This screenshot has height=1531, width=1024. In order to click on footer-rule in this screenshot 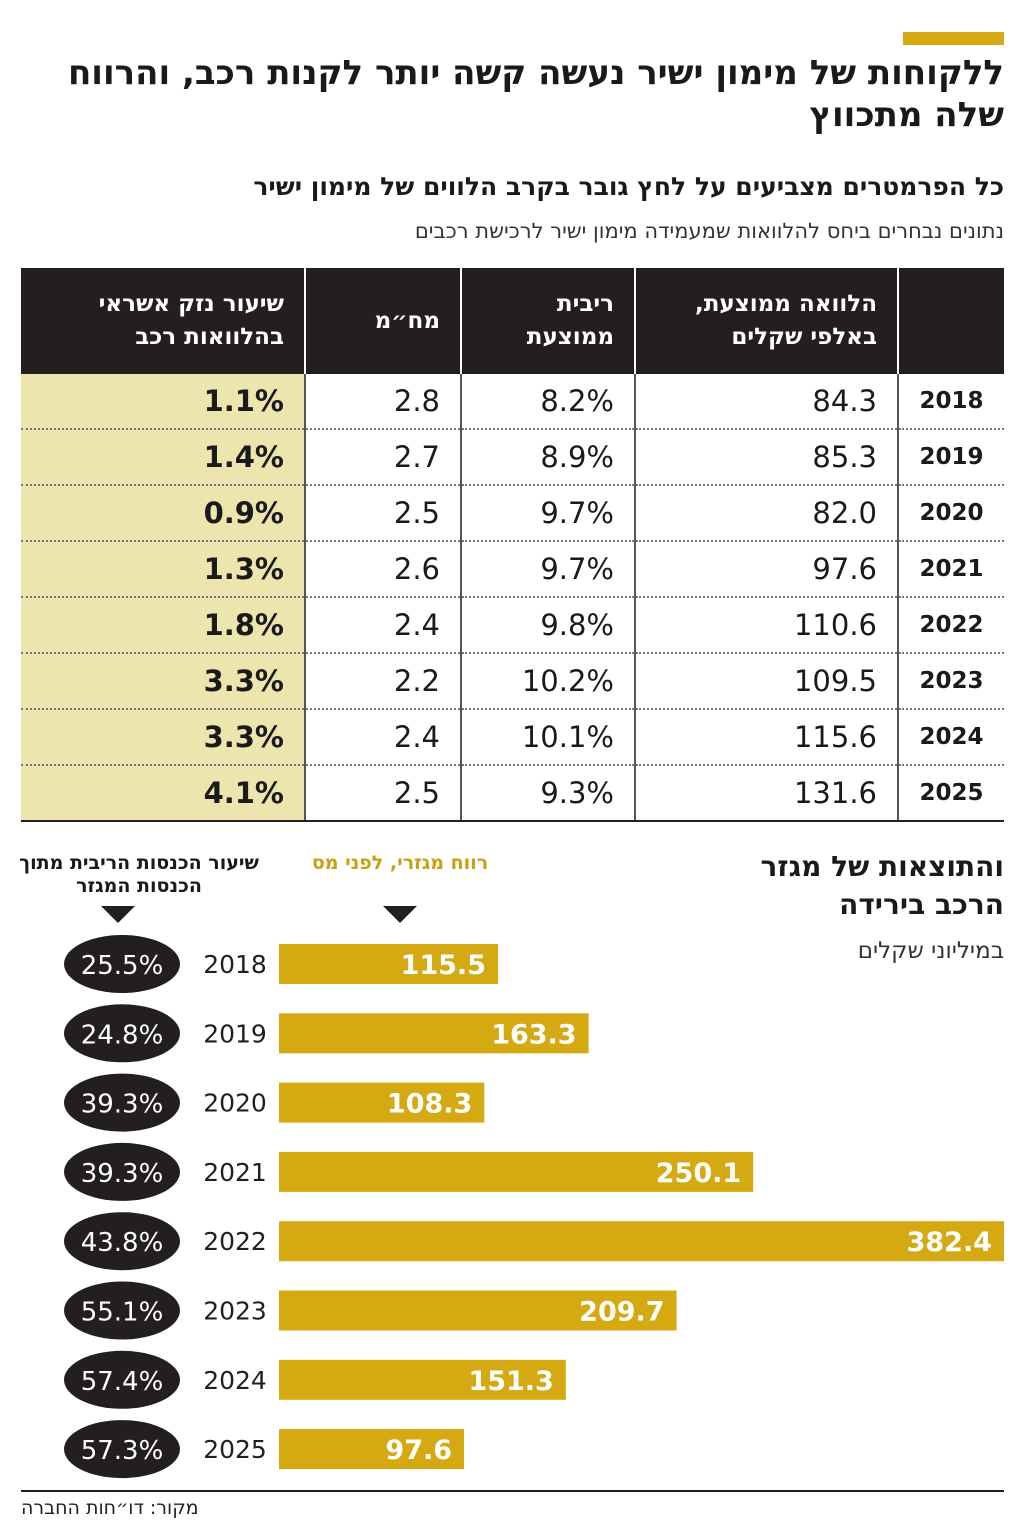, I will do `click(512, 1491)`.